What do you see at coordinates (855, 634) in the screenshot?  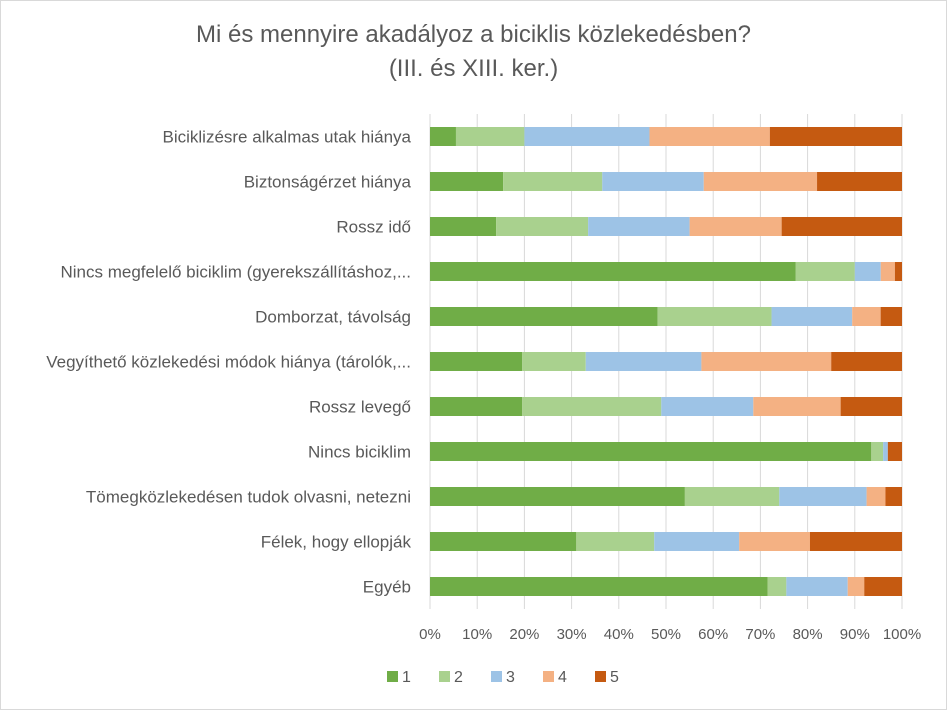 I see `x-tick-label: 90%` at bounding box center [855, 634].